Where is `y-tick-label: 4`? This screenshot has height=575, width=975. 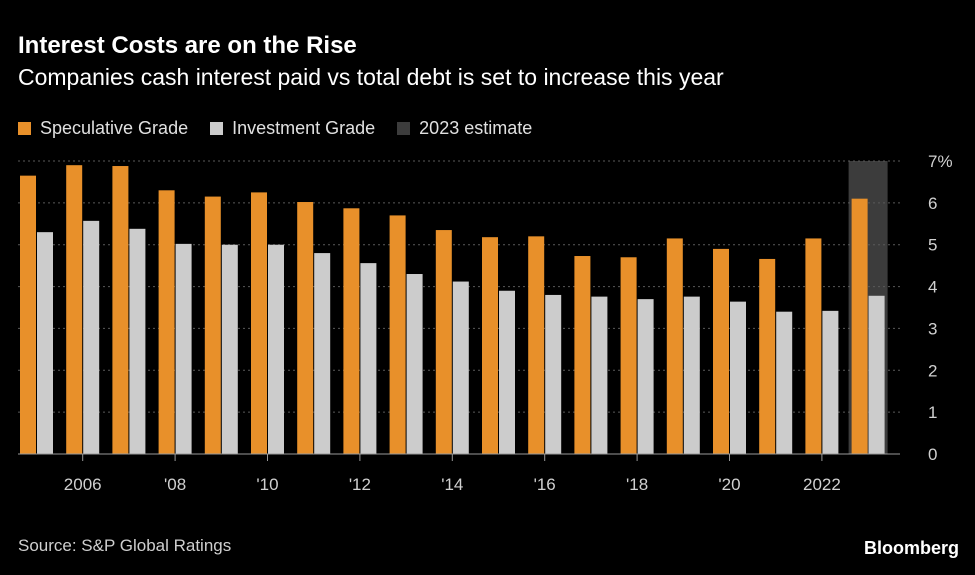
y-tick-label: 4 is located at coordinates (932, 287).